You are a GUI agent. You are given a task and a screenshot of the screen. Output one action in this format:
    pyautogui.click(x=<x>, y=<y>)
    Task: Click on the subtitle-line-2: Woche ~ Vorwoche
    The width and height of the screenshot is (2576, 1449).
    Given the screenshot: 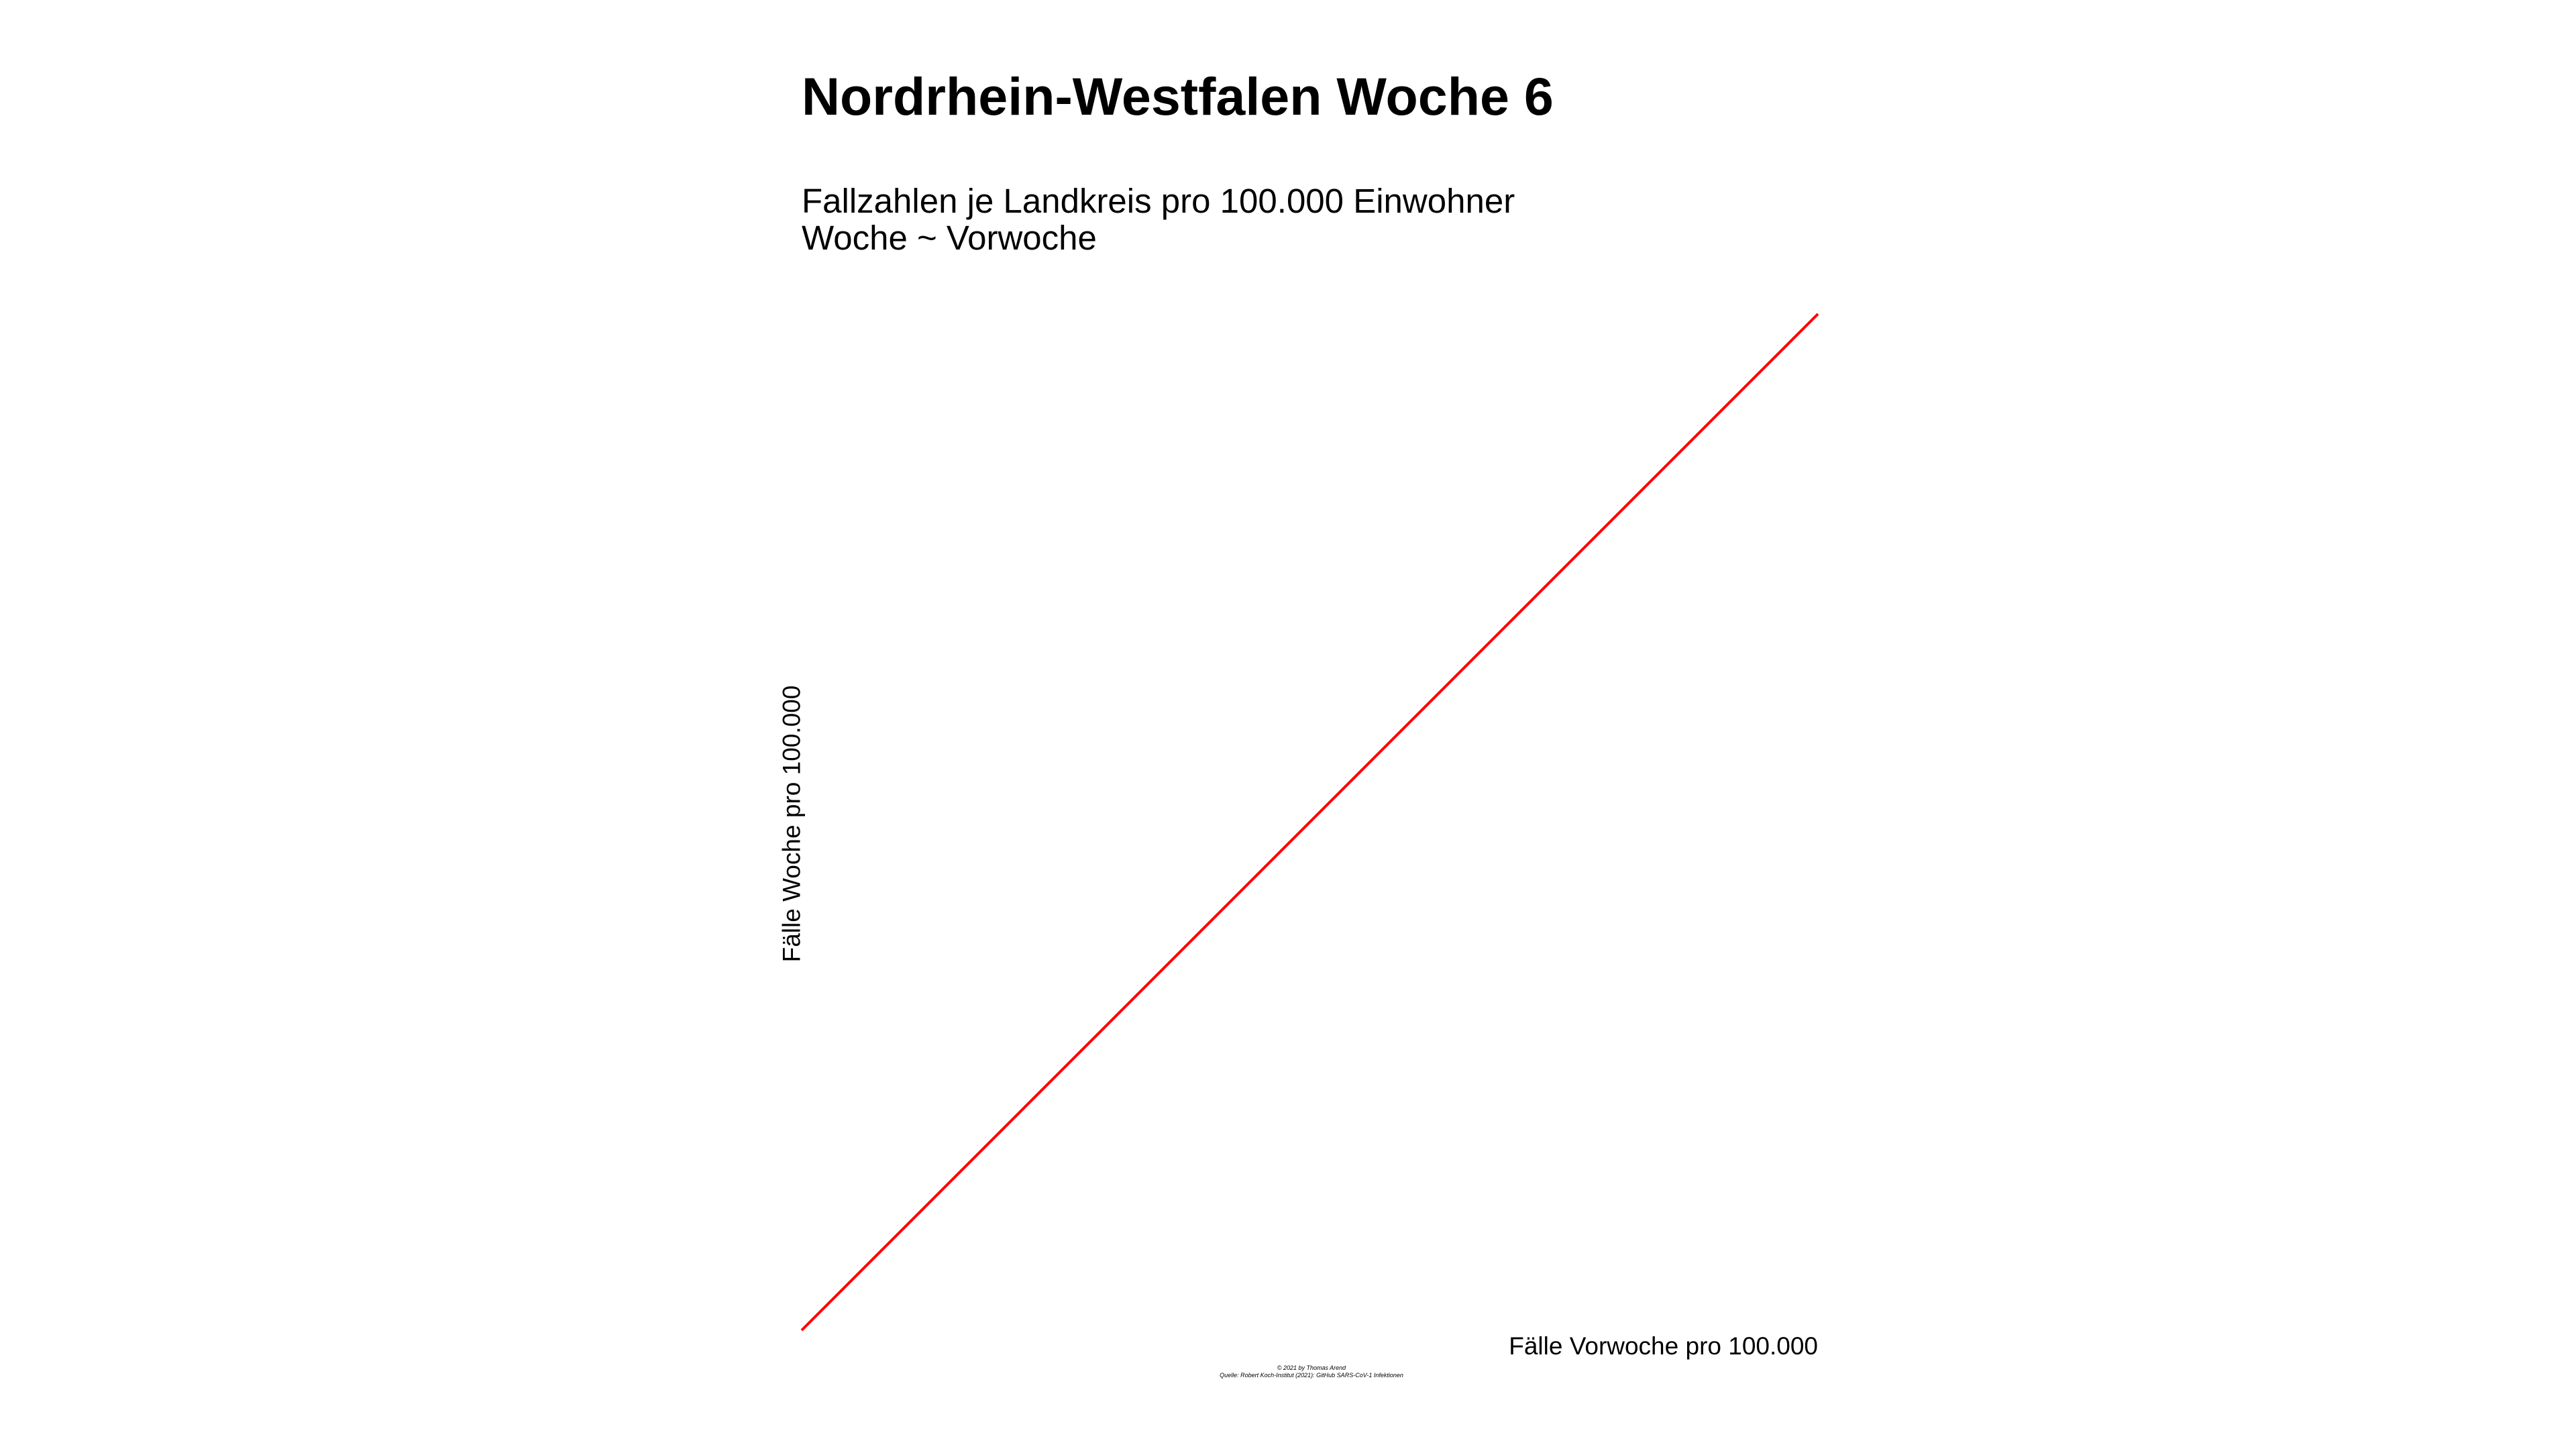 What is the action you would take?
    pyautogui.click(x=949, y=238)
    